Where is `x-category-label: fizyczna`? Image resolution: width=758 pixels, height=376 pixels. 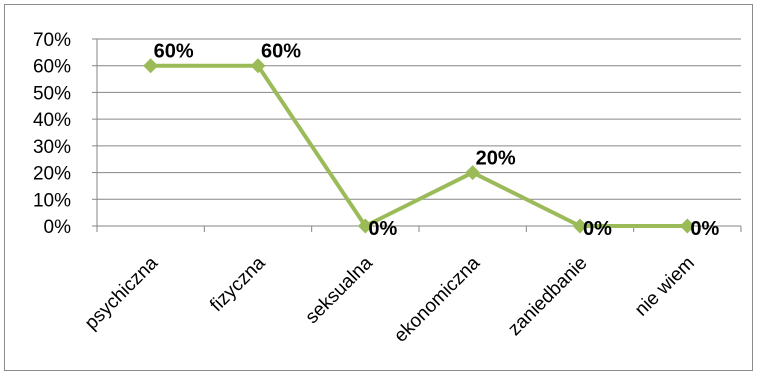 x-category-label: fizyczna is located at coordinates (238, 284).